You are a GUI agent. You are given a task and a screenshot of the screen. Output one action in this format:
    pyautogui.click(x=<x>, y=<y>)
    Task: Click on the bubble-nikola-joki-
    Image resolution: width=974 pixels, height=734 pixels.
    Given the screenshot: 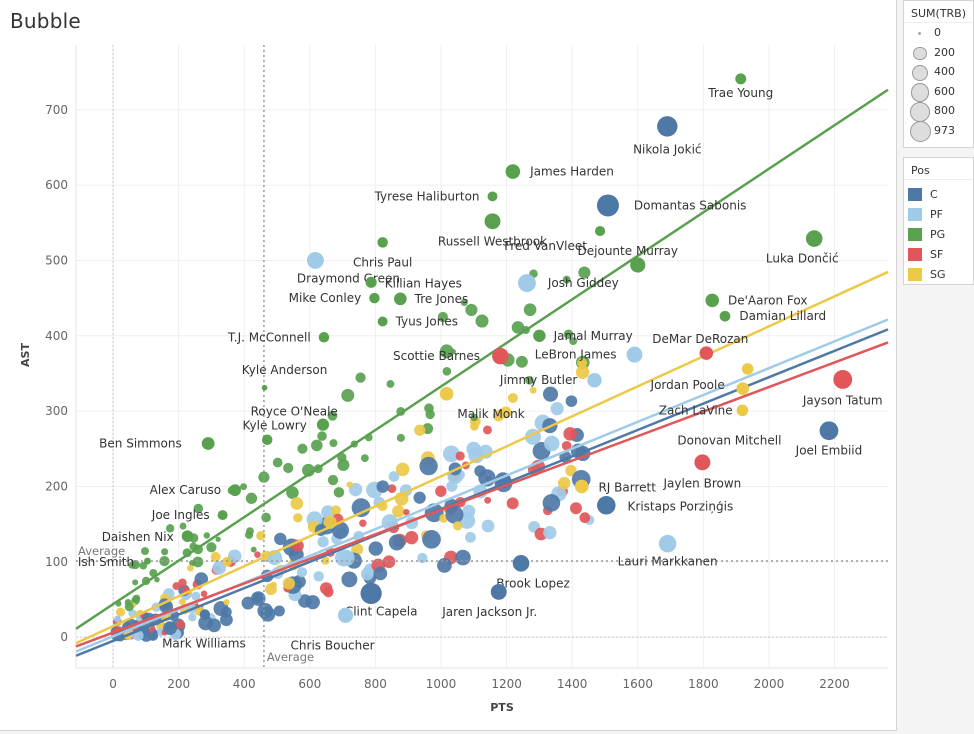 What is the action you would take?
    pyautogui.click(x=667, y=126)
    